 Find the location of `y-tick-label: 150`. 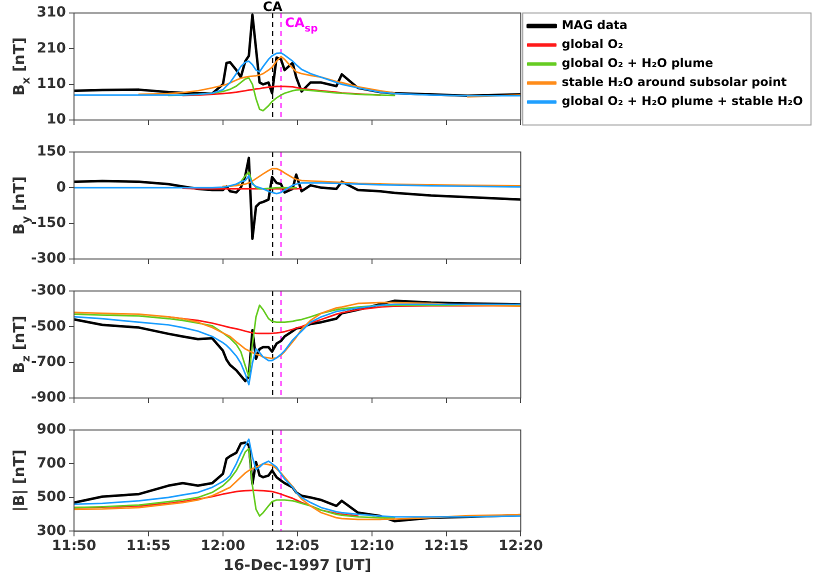

y-tick-label: 150 is located at coordinates (51, 152).